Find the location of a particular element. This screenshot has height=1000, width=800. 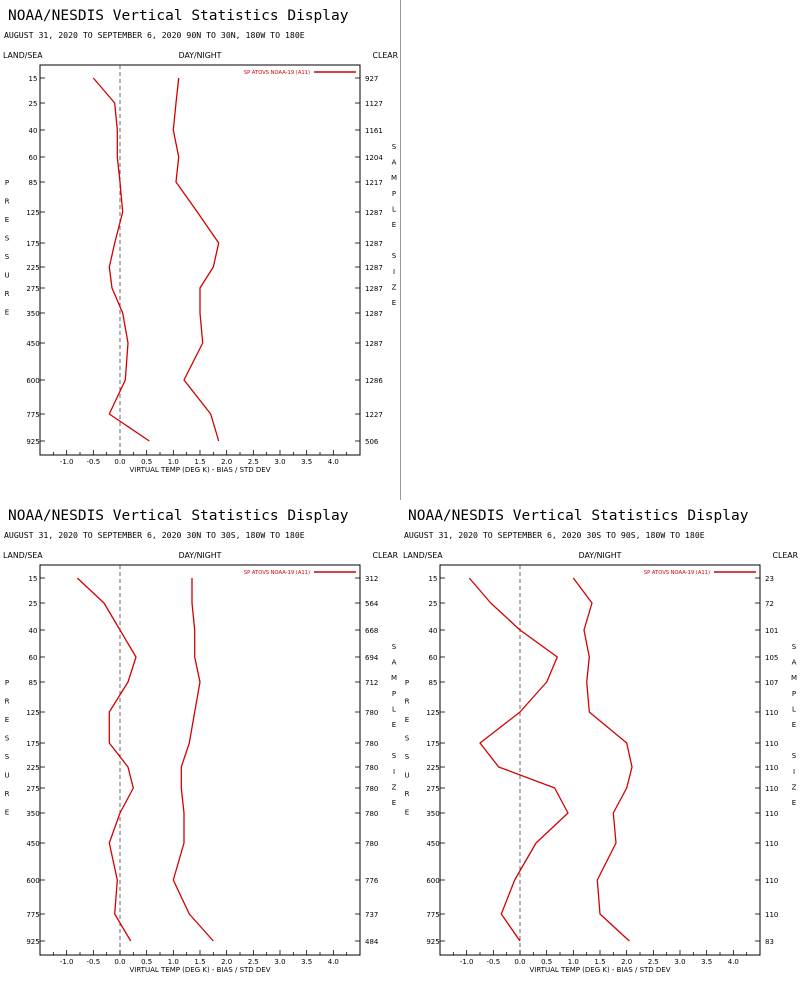

day-night-label: DAY/NIGHT is located at coordinates (200, 555).